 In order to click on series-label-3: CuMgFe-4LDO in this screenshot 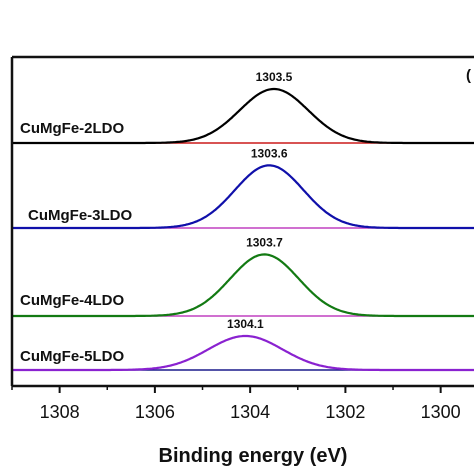, I will do `click(72, 300)`.